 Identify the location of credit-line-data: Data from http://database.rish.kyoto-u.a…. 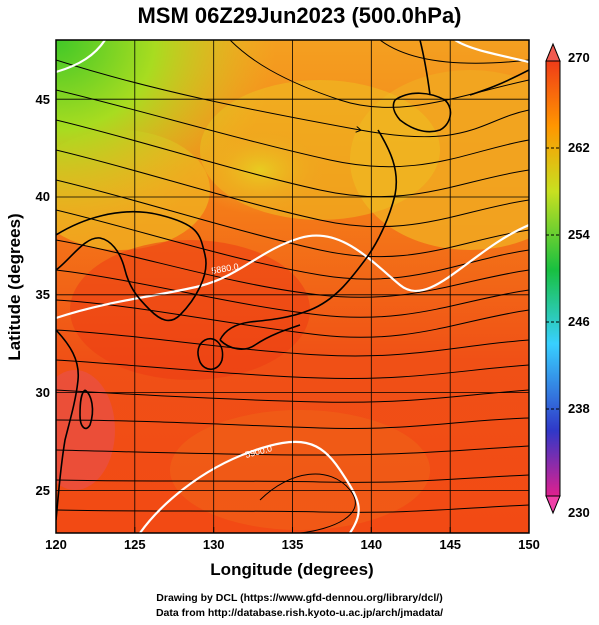
(299, 613).